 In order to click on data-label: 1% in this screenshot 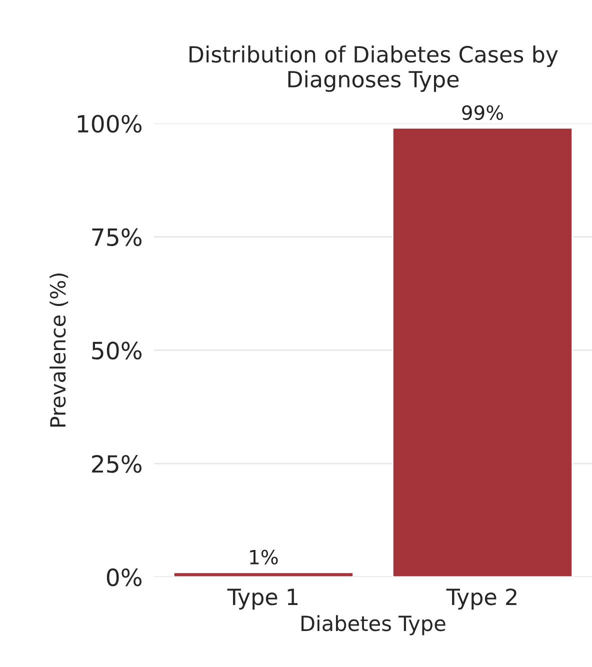, I will do `click(264, 557)`.